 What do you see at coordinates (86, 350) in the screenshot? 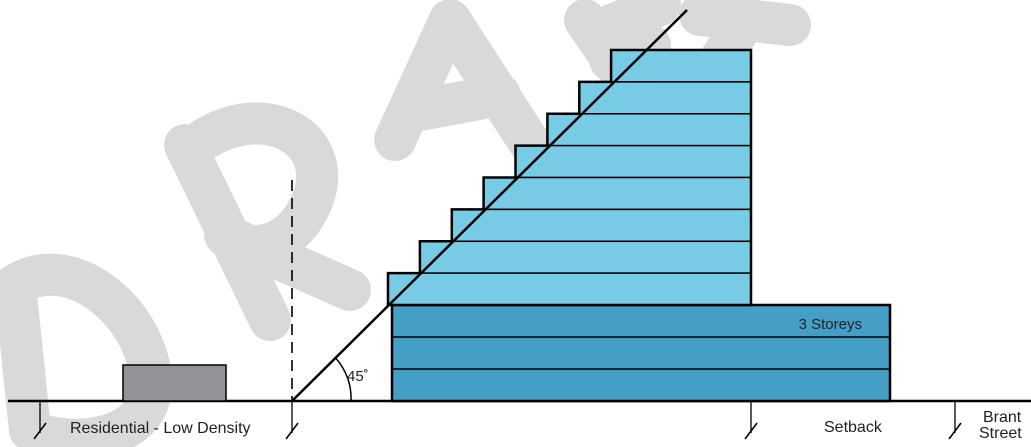
I see `watermark-letter-d` at bounding box center [86, 350].